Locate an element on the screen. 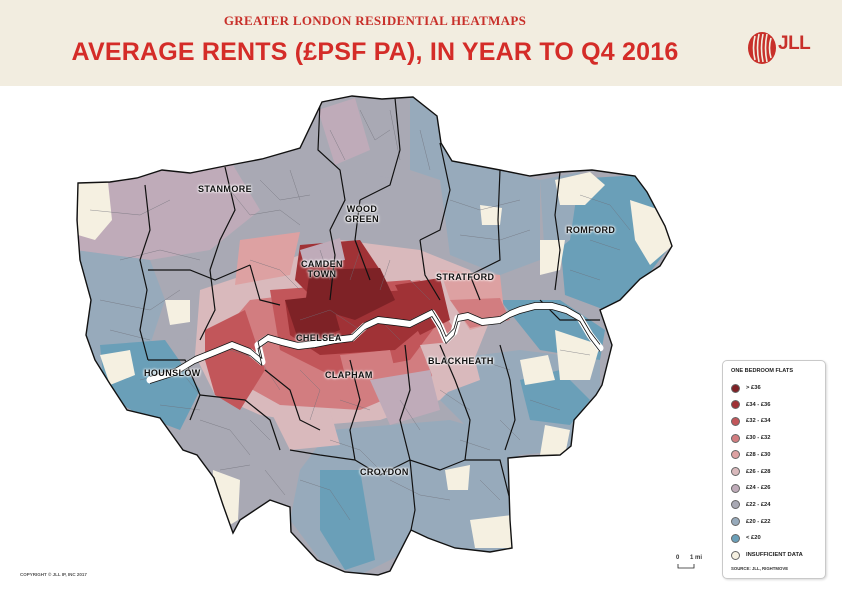 The width and height of the screenshot is (842, 595). place-label-croydon: CROYDON is located at coordinates (384, 472).